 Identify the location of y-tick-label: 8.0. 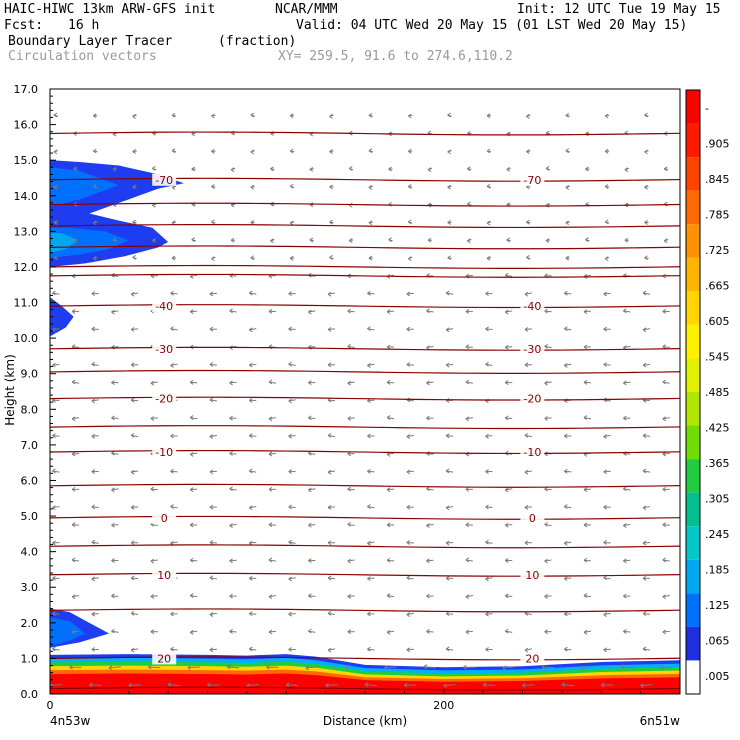
(30, 409).